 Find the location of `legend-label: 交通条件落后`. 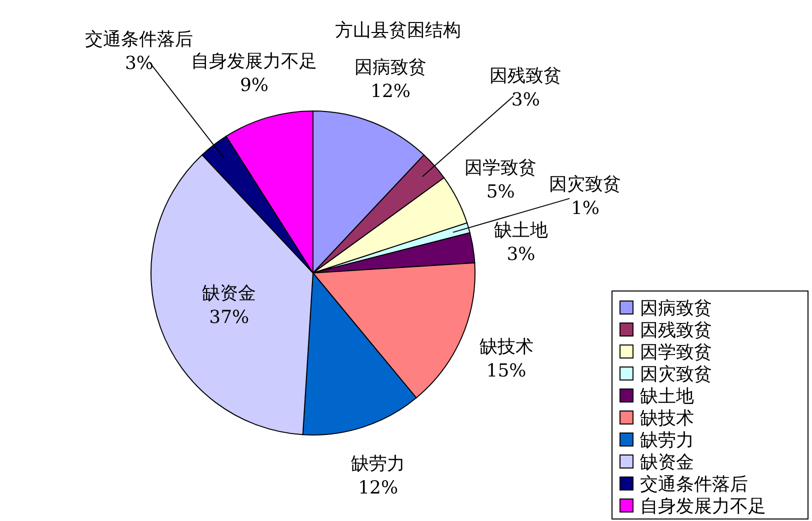

legend-label: 交通条件落后 is located at coordinates (694, 484).